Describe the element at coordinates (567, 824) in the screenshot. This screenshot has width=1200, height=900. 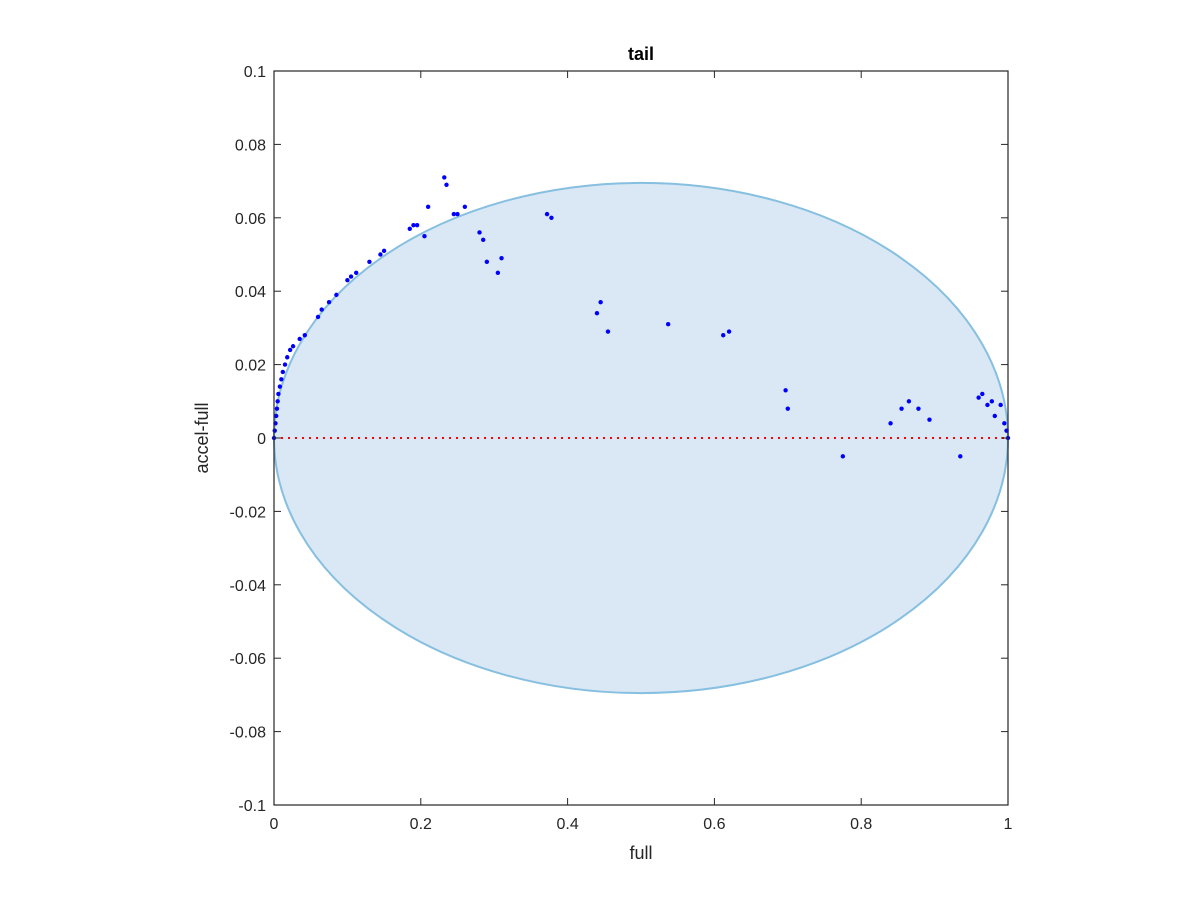
I see `x-tick-label: 0.4` at that location.